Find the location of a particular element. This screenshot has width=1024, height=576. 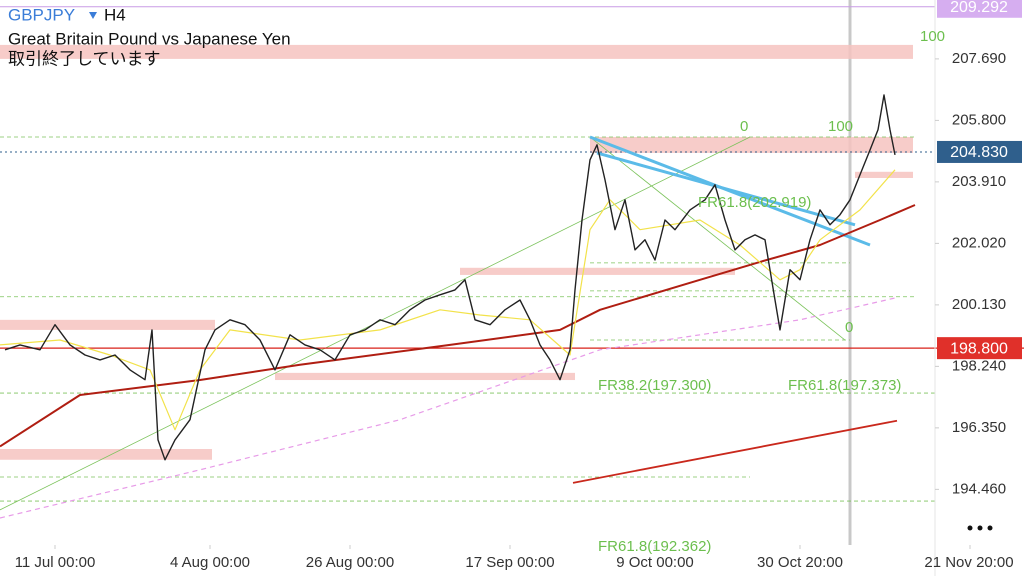

x-tick-label: 4 Aug 00:00 is located at coordinates (210, 562).